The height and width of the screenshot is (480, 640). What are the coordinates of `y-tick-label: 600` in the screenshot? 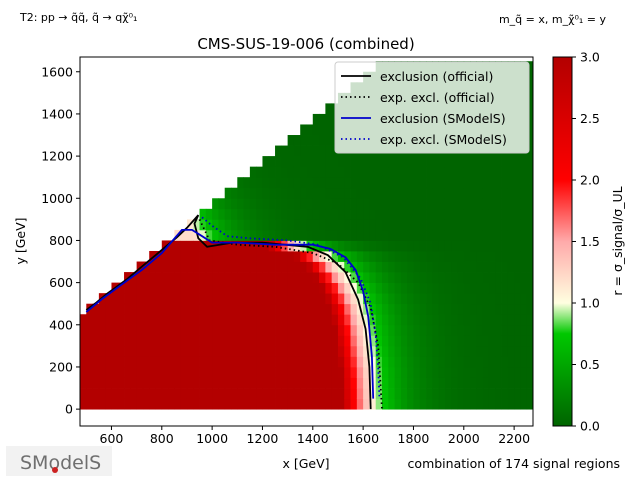 It's located at (61, 282).